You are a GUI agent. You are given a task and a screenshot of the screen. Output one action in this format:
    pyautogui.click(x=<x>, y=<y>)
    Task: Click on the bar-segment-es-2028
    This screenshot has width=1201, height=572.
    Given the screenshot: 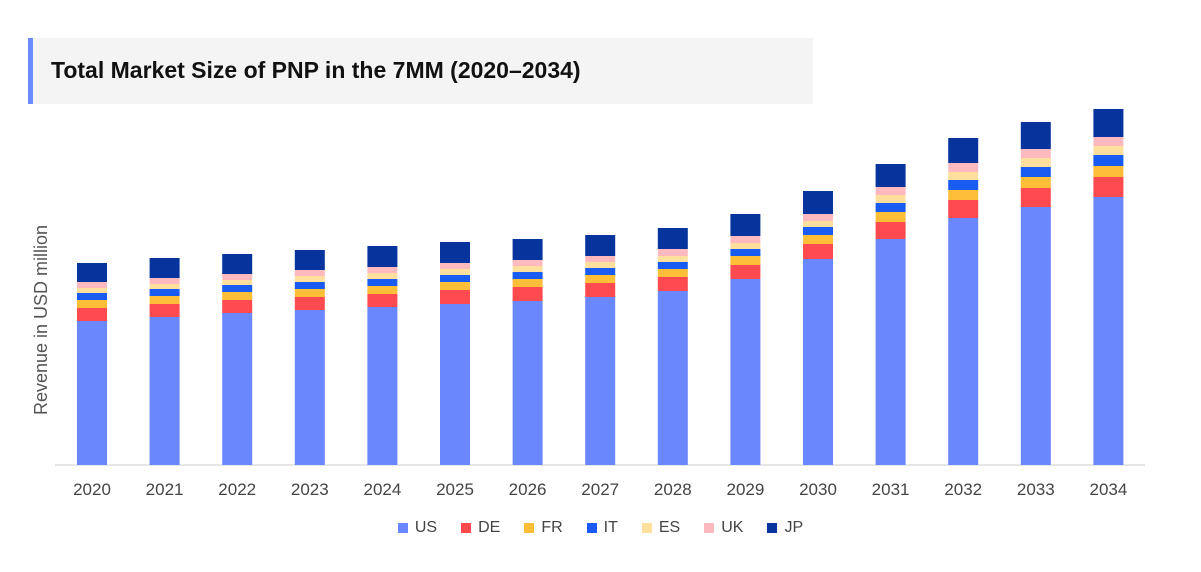 What is the action you would take?
    pyautogui.click(x=672, y=259)
    